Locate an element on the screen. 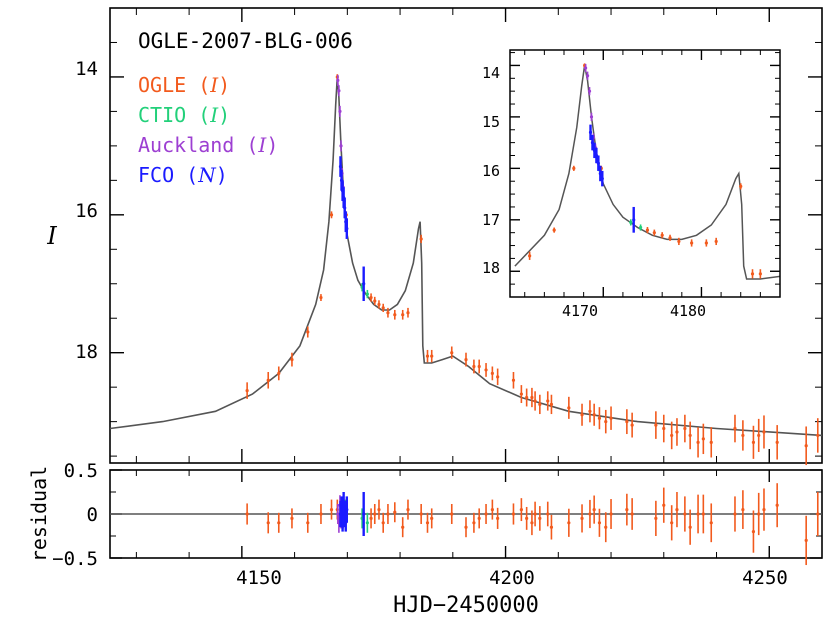  inset-x-tick-label-4170: 4170 is located at coordinates (580, 311).